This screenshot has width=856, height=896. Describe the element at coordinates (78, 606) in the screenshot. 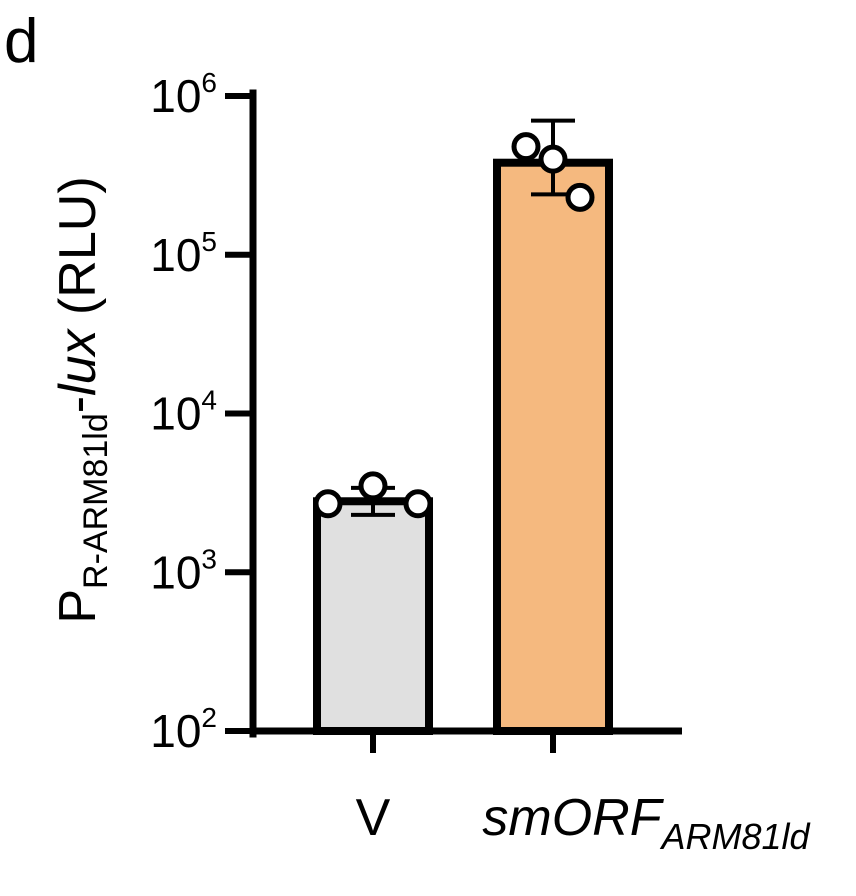

I see `y-axis-label-main: P` at that location.